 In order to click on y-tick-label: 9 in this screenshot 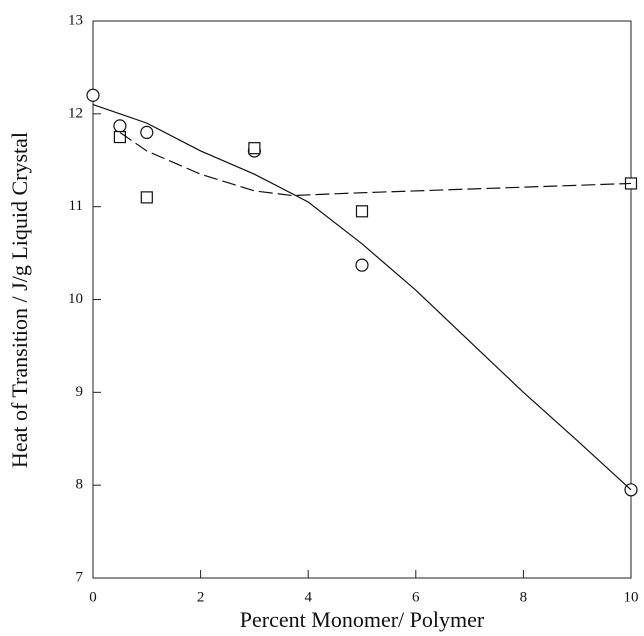, I will do `click(80, 392)`.